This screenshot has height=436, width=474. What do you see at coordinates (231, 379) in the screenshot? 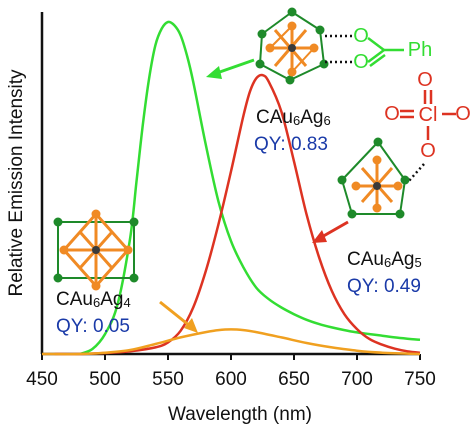
I see `x-tick-label: 600` at bounding box center [231, 379].